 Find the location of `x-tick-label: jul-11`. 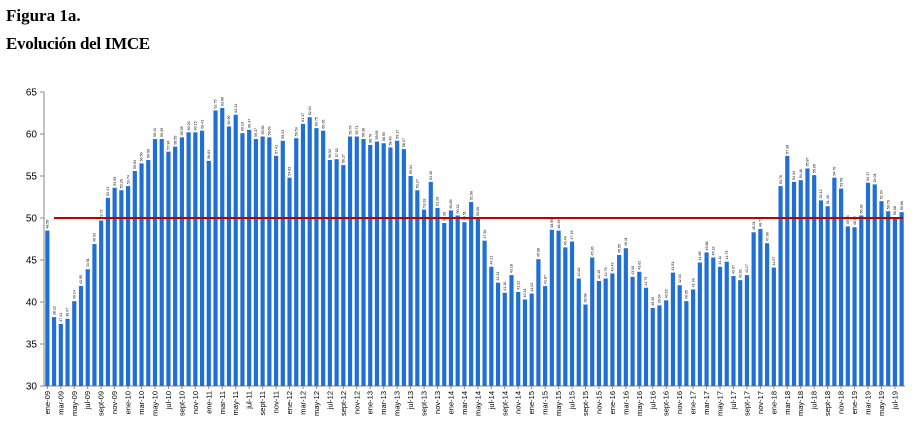

x-tick-label: jul-11 is located at coordinates (249, 400).